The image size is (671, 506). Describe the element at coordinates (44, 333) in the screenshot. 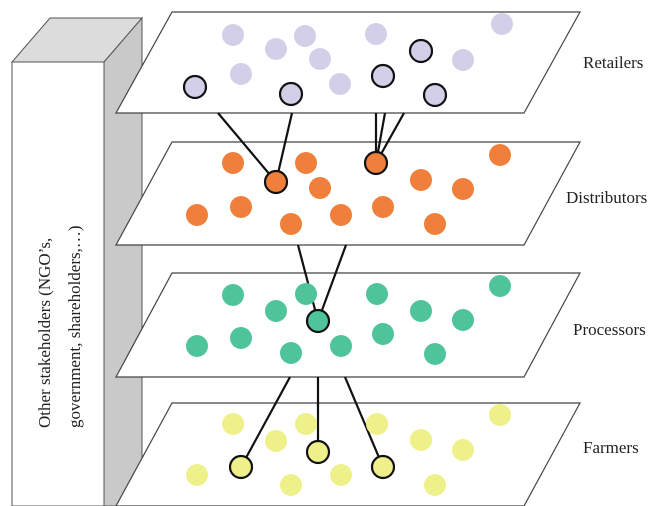

I see `stakeholder-label-line1: Other stakeholders (NGO’s,` at that location.